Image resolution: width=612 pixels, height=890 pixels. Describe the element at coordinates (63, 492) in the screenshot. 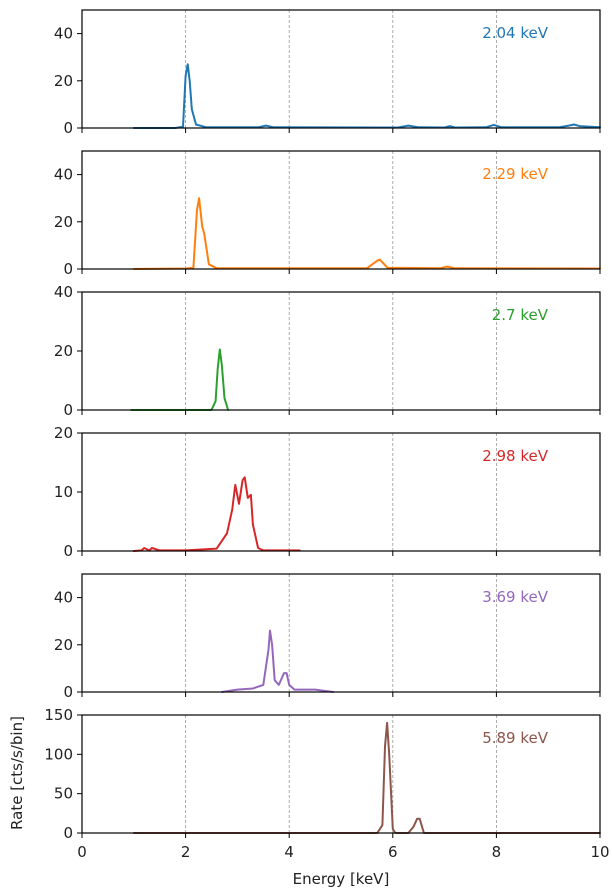

I see `y-tick-label: 10` at that location.